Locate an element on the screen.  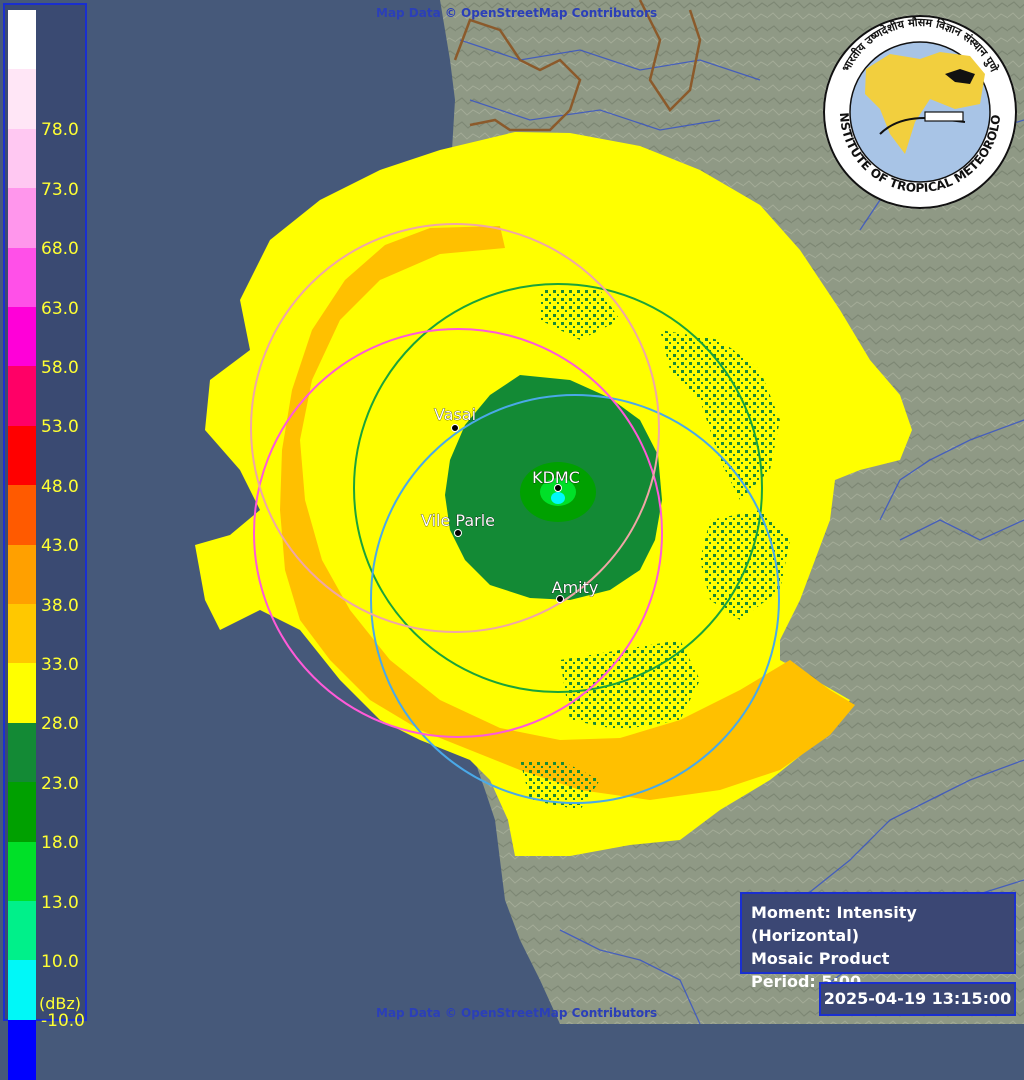
site-label-vasai: Vasai is located at coordinates (455, 414).